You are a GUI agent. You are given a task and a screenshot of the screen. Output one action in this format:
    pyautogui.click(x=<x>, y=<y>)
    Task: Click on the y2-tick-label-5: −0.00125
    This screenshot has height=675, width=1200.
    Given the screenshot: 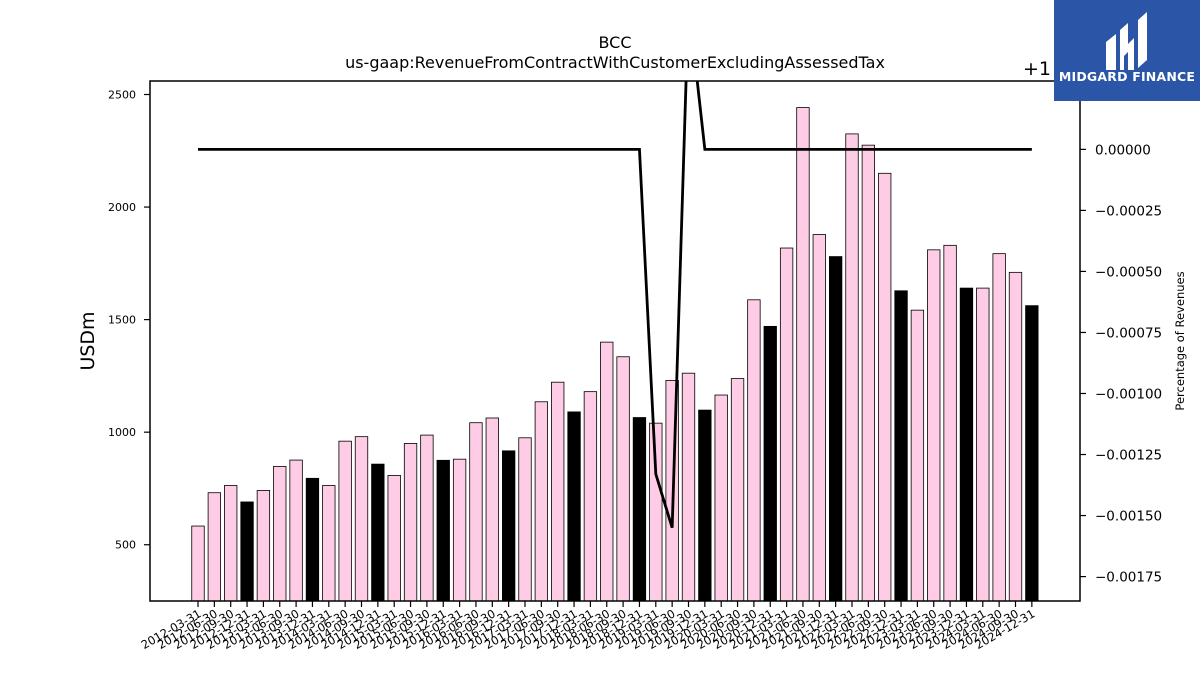 What is the action you would take?
    pyautogui.click(x=1128, y=456)
    